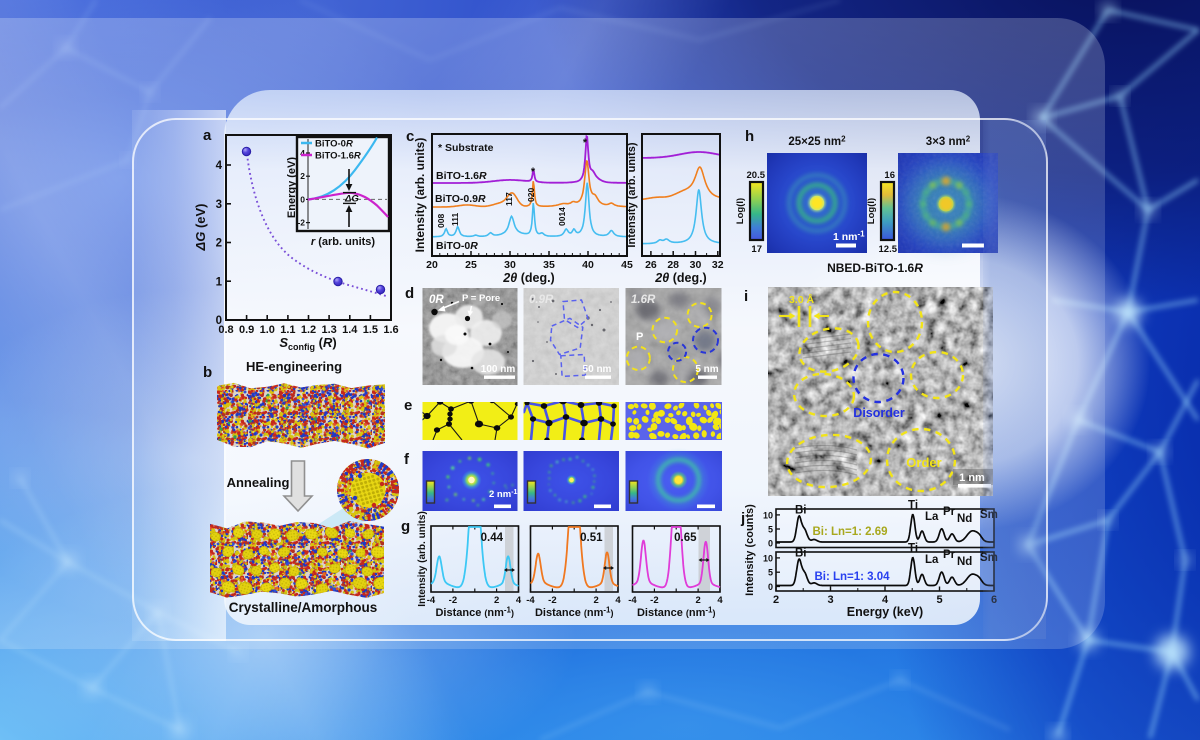 The image size is (1200, 740). Describe the element at coordinates (471, 265) in the screenshot. I see `svg-text: 25` at that location.